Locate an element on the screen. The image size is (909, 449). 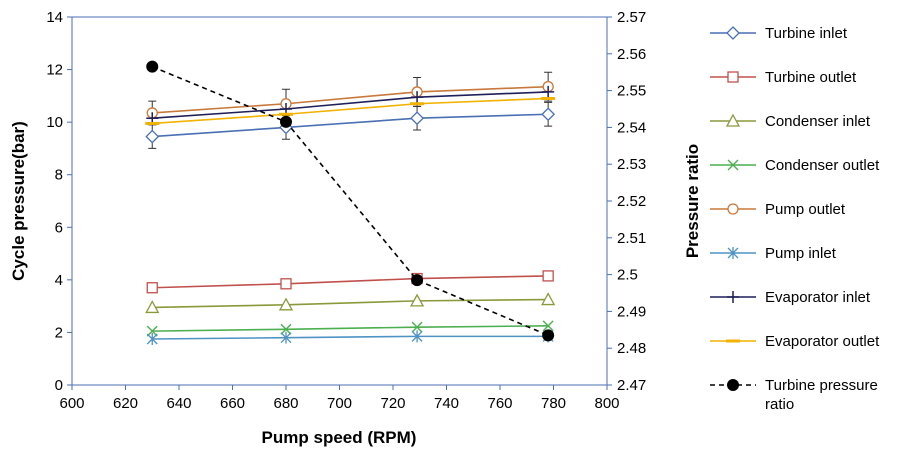
legend-item: Condenser outlet is located at coordinates (795, 165).